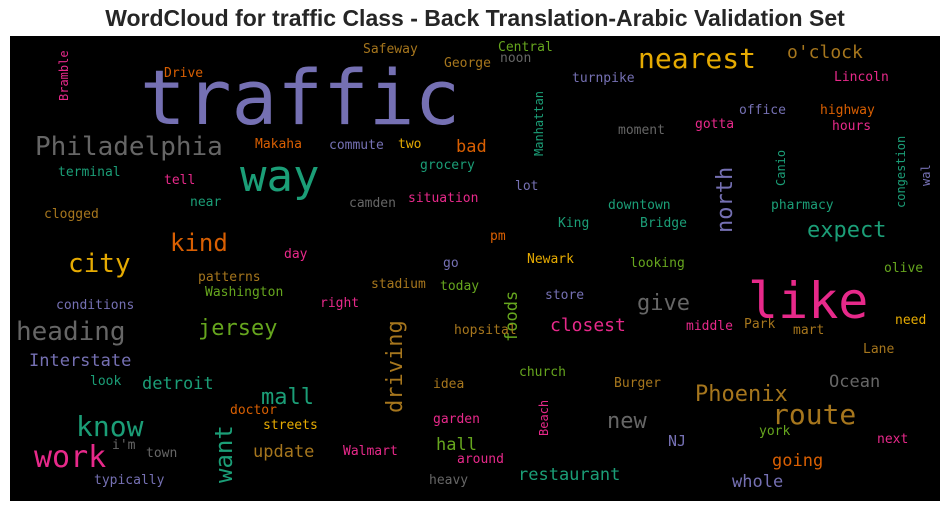  I want to click on word-lot: lot, so click(526, 186).